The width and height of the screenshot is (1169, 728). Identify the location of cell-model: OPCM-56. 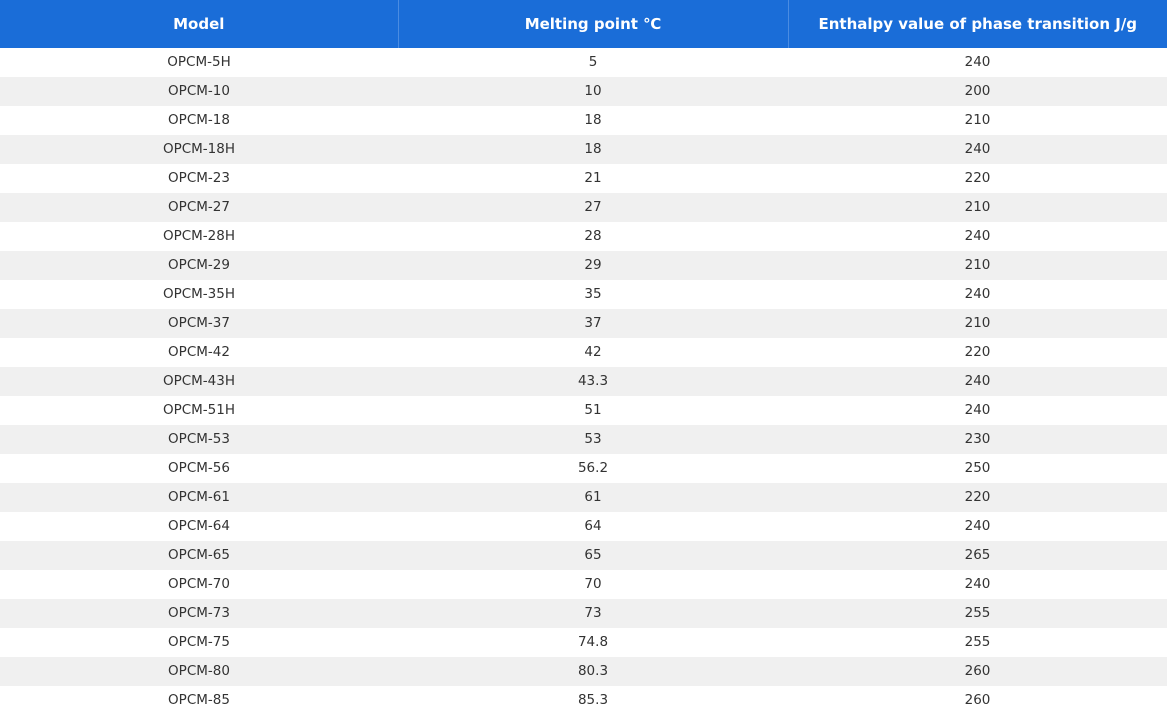
(199, 468).